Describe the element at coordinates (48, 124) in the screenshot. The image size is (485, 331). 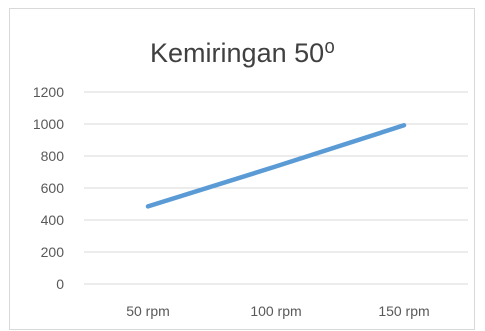
I see `y-tick-label: 1000` at that location.